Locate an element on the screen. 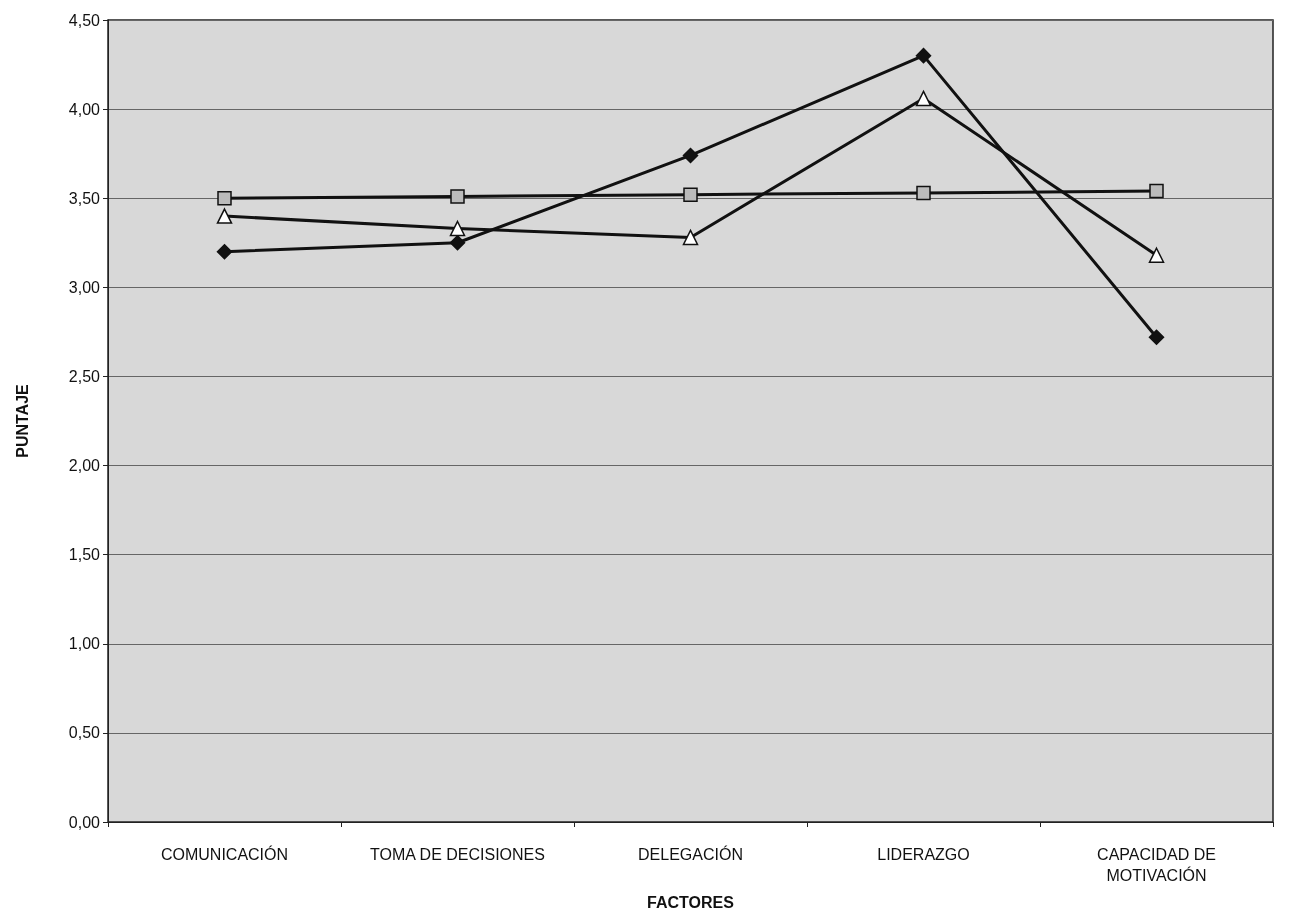  x-tick-label: TOMA DE DECISIONES is located at coordinates (457, 854).